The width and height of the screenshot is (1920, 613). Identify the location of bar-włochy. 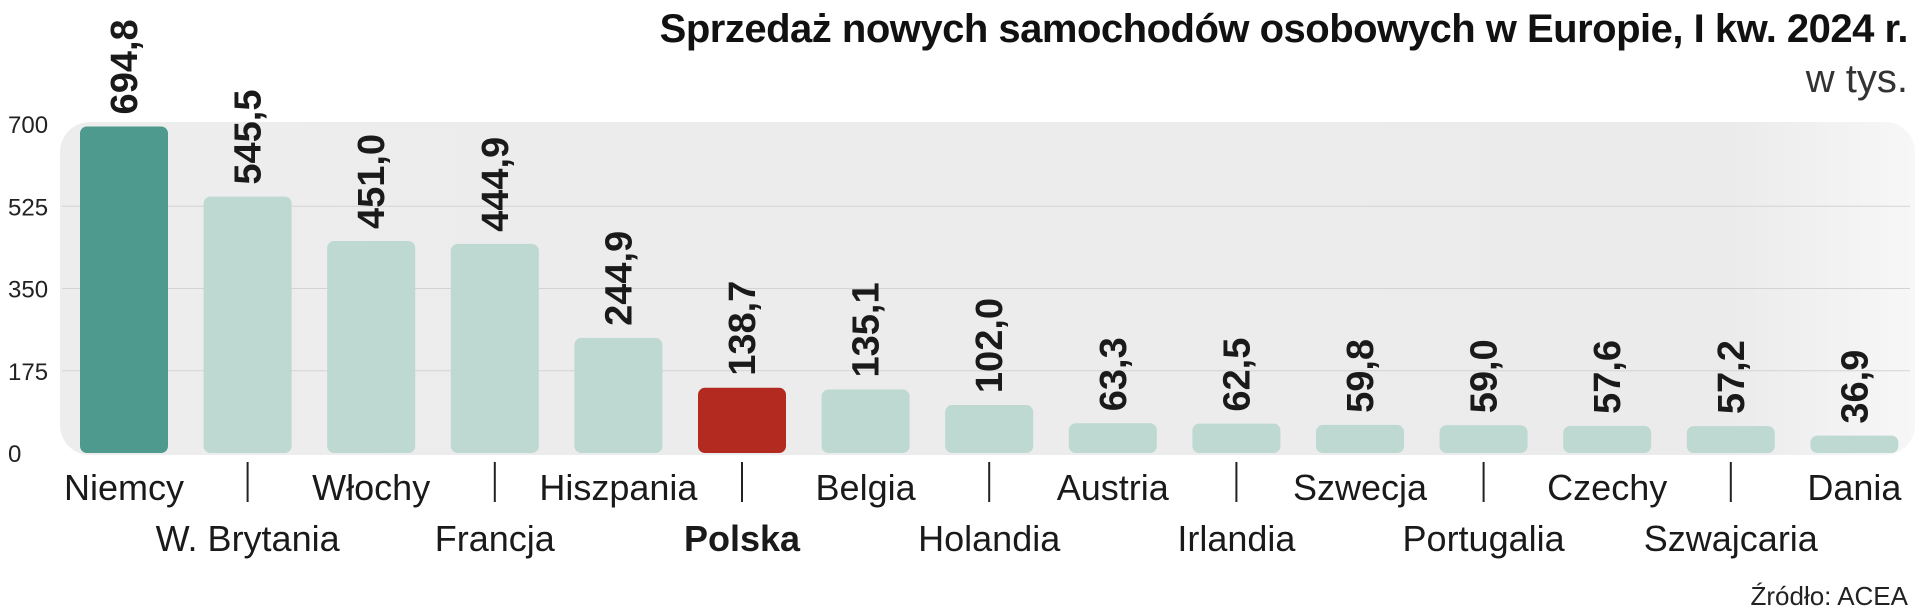
(371, 347).